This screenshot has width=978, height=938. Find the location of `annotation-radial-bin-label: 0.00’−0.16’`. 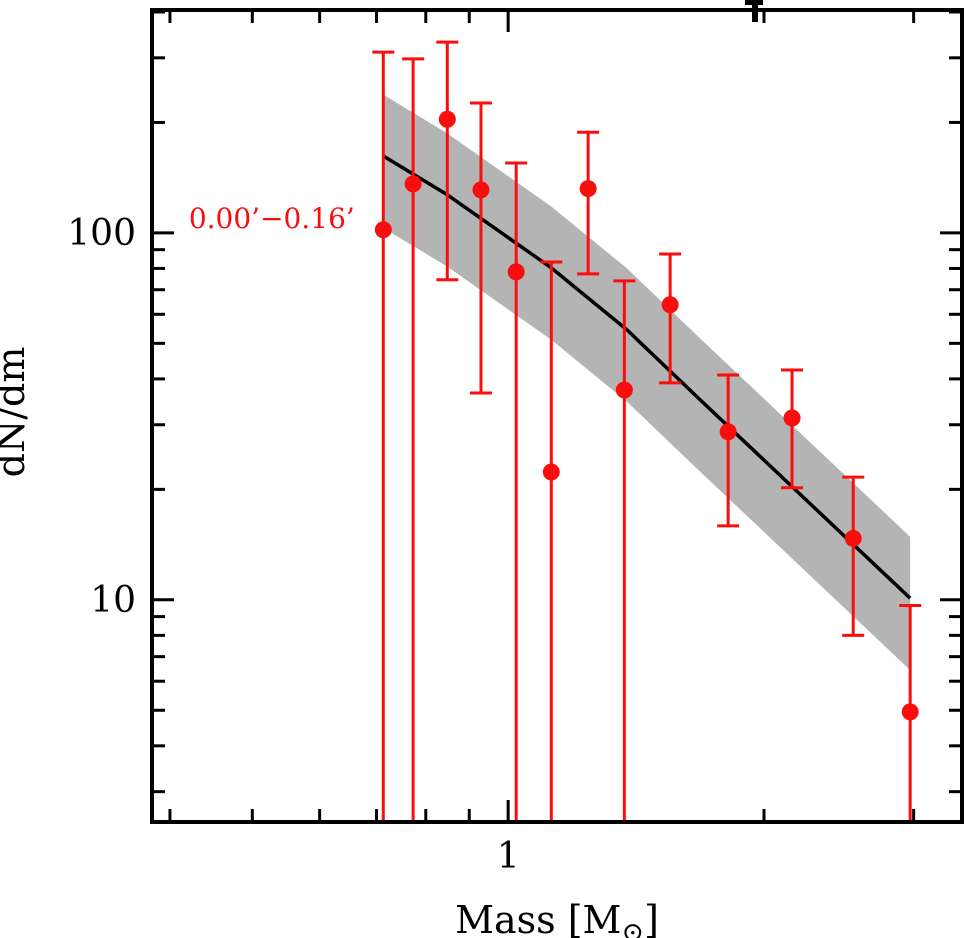

annotation-radial-bin-label: 0.00’−0.16’ is located at coordinates (272, 218).